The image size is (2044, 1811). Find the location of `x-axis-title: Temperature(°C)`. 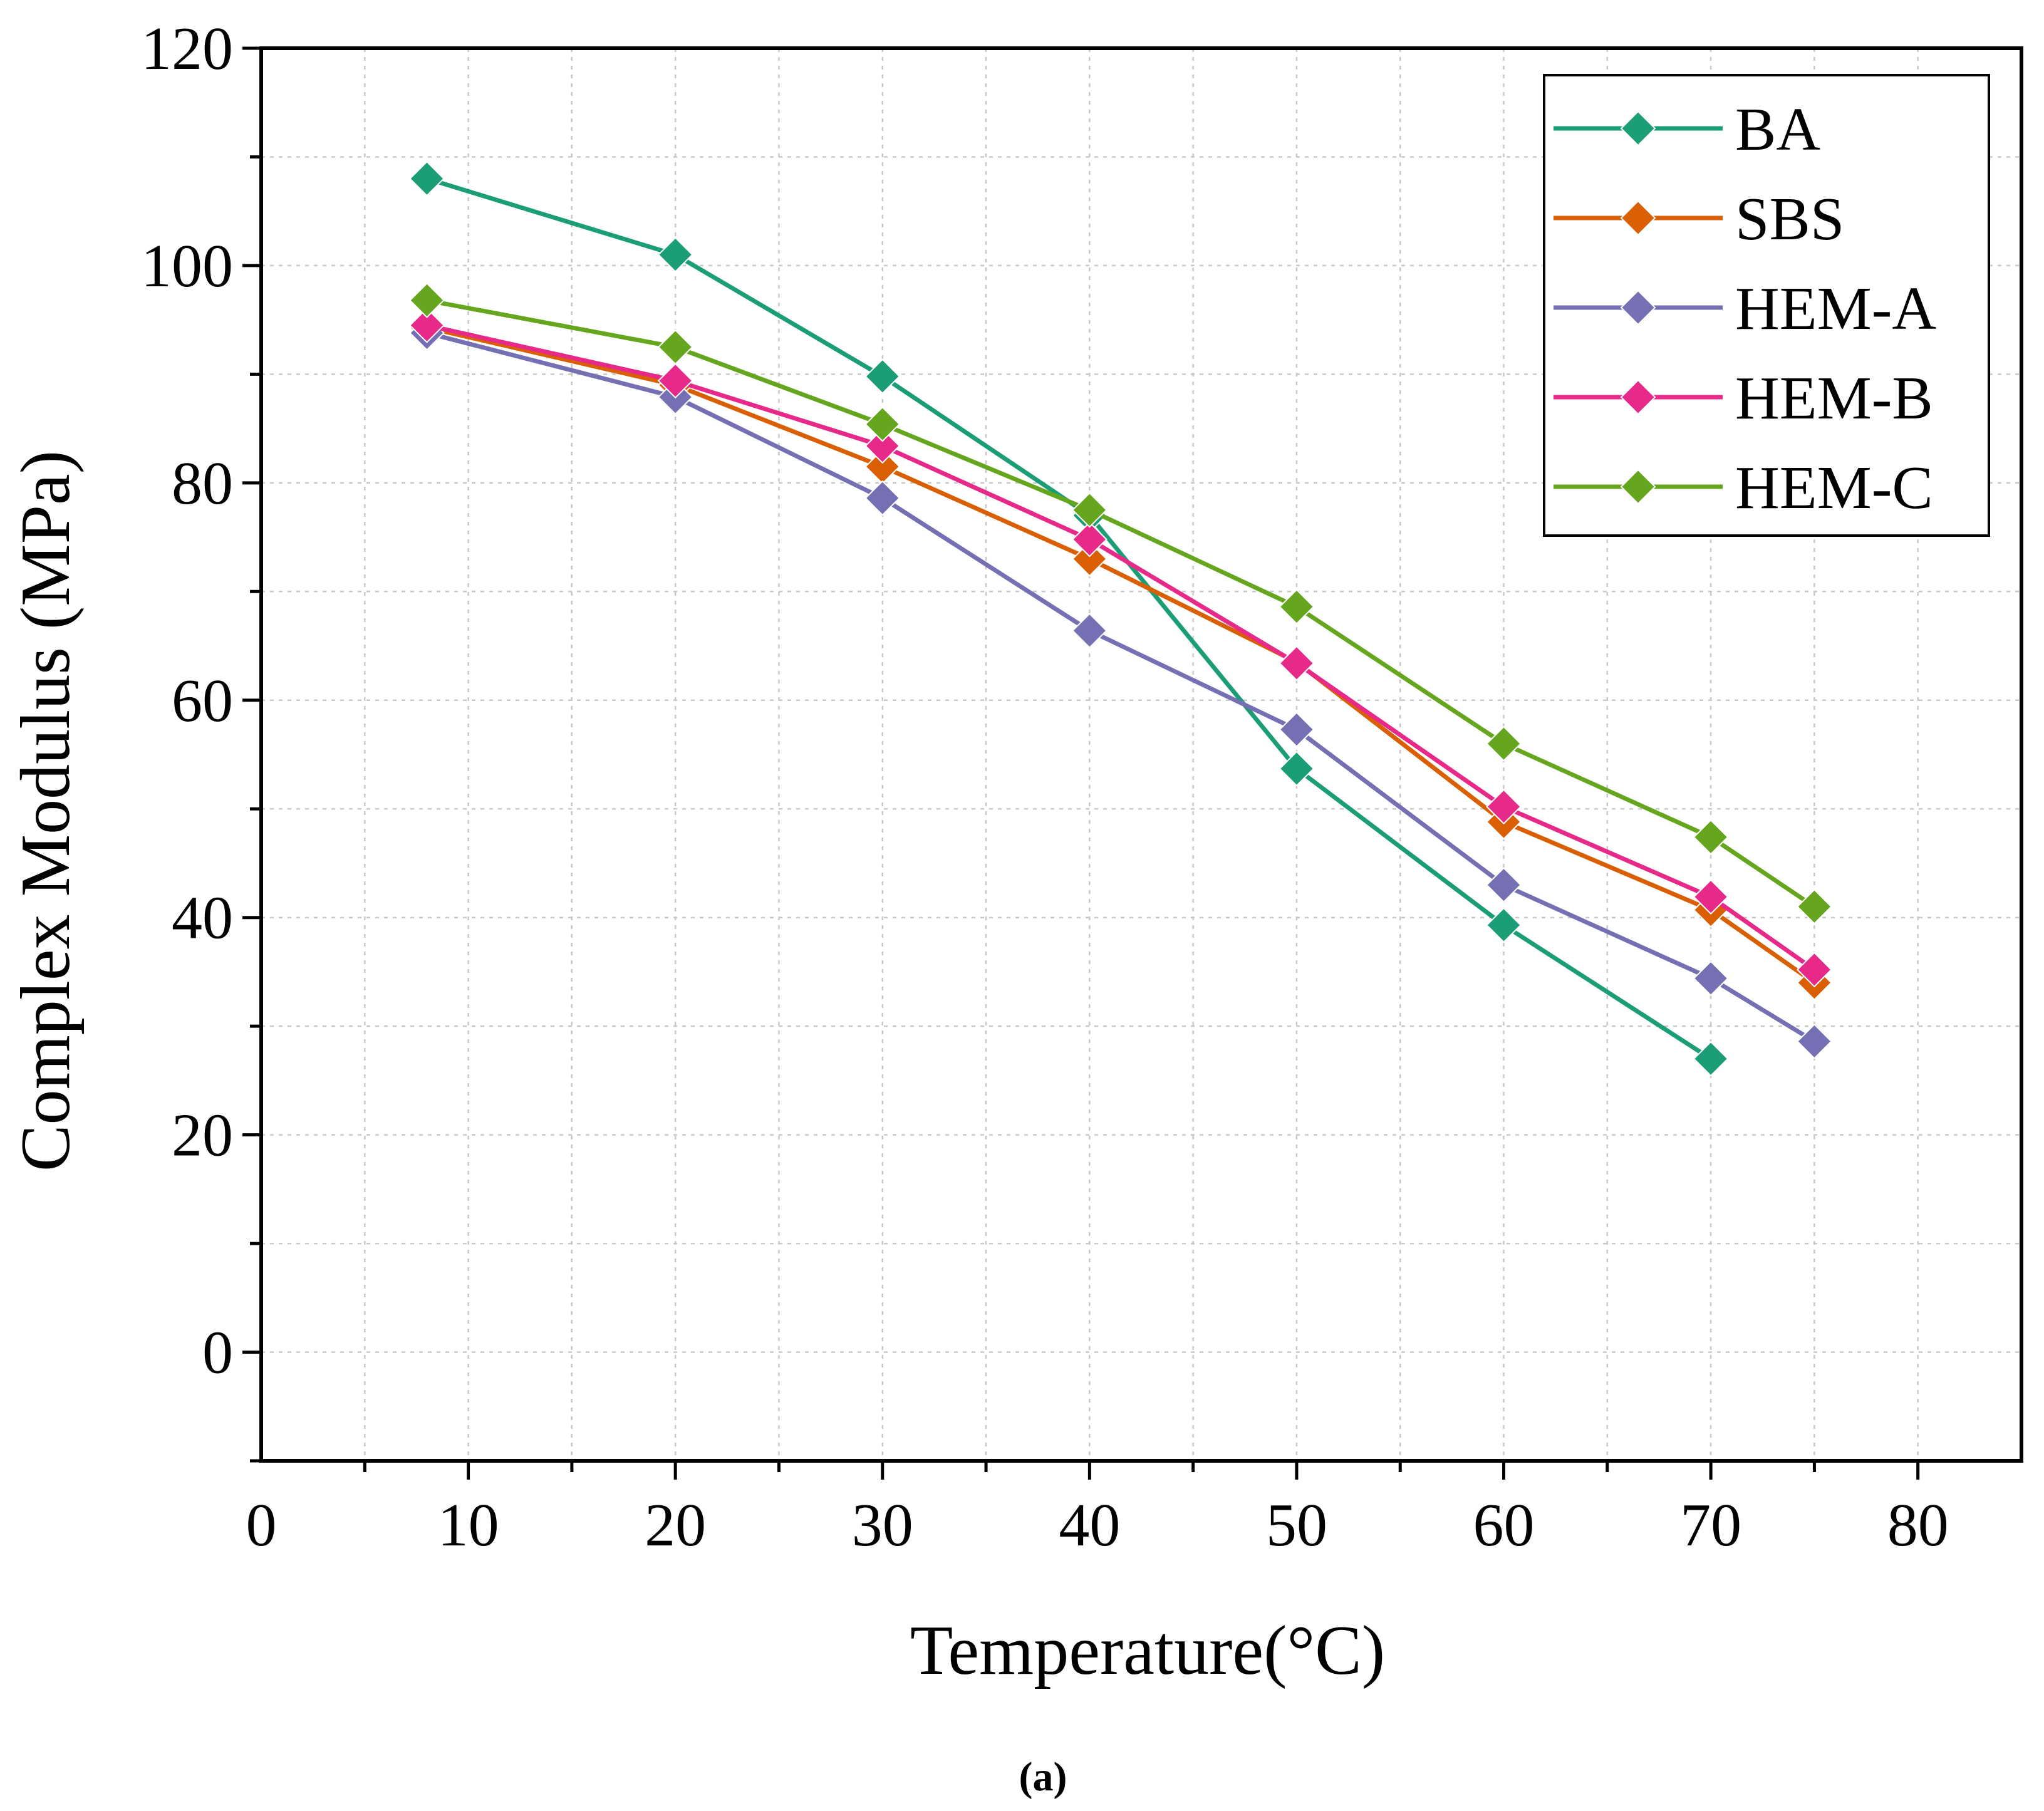

x-axis-title: Temperature(°C) is located at coordinates (1147, 1650).